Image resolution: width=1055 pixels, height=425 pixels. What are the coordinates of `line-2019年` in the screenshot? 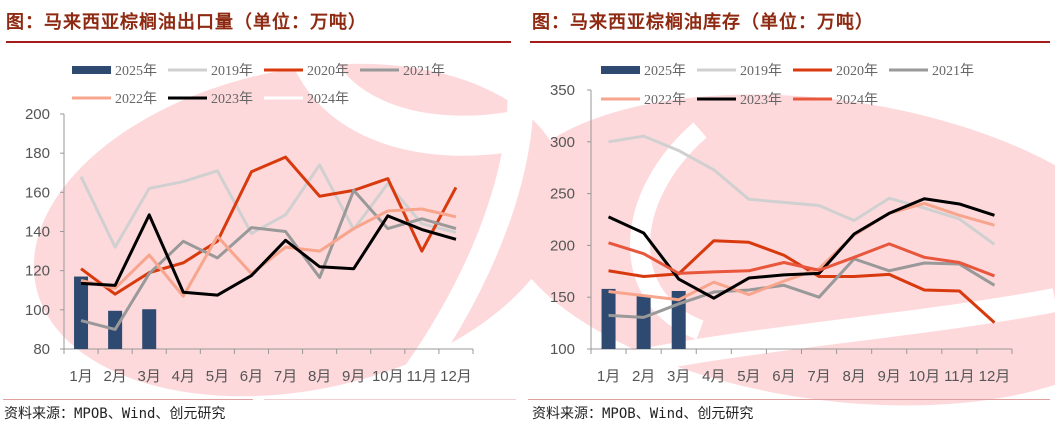 It's located at (802, 190).